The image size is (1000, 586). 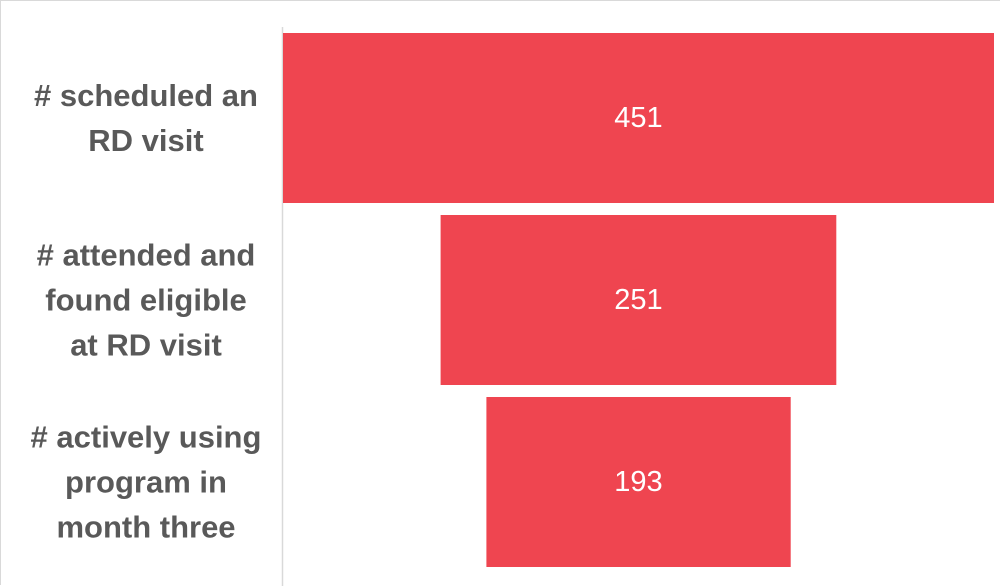 What do you see at coordinates (146, 95) in the screenshot?
I see `category-label-1-line-1: # scheduled an` at bounding box center [146, 95].